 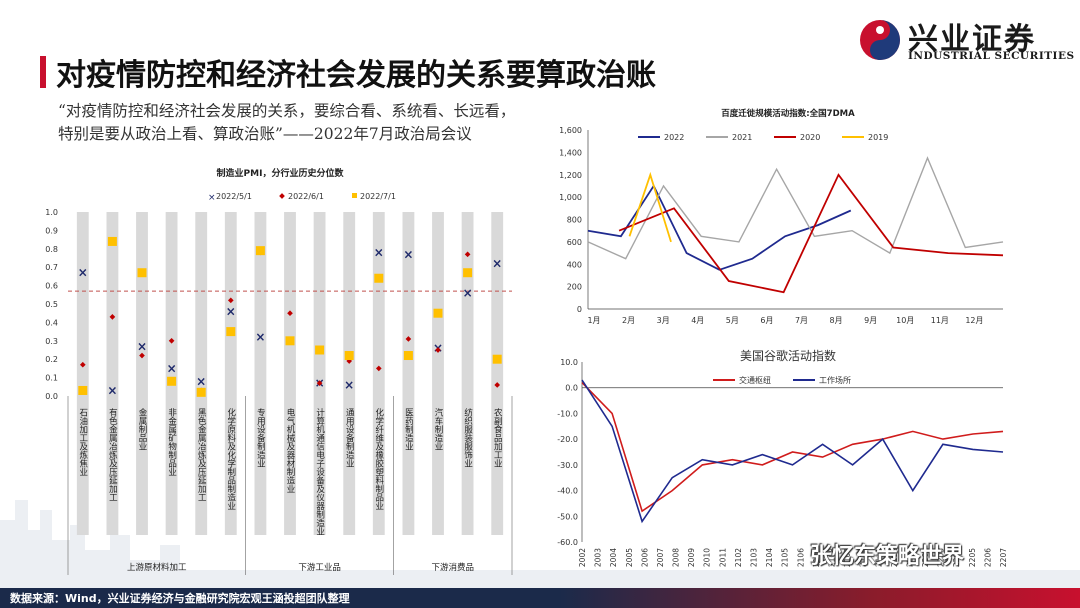 What do you see at coordinates (847, 557) in the screenshot?
I see `x-tick-label: 2109` at bounding box center [847, 557].